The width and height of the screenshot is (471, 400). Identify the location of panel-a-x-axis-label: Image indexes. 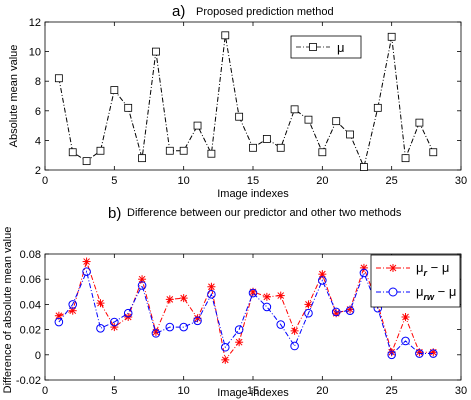
(253, 194).